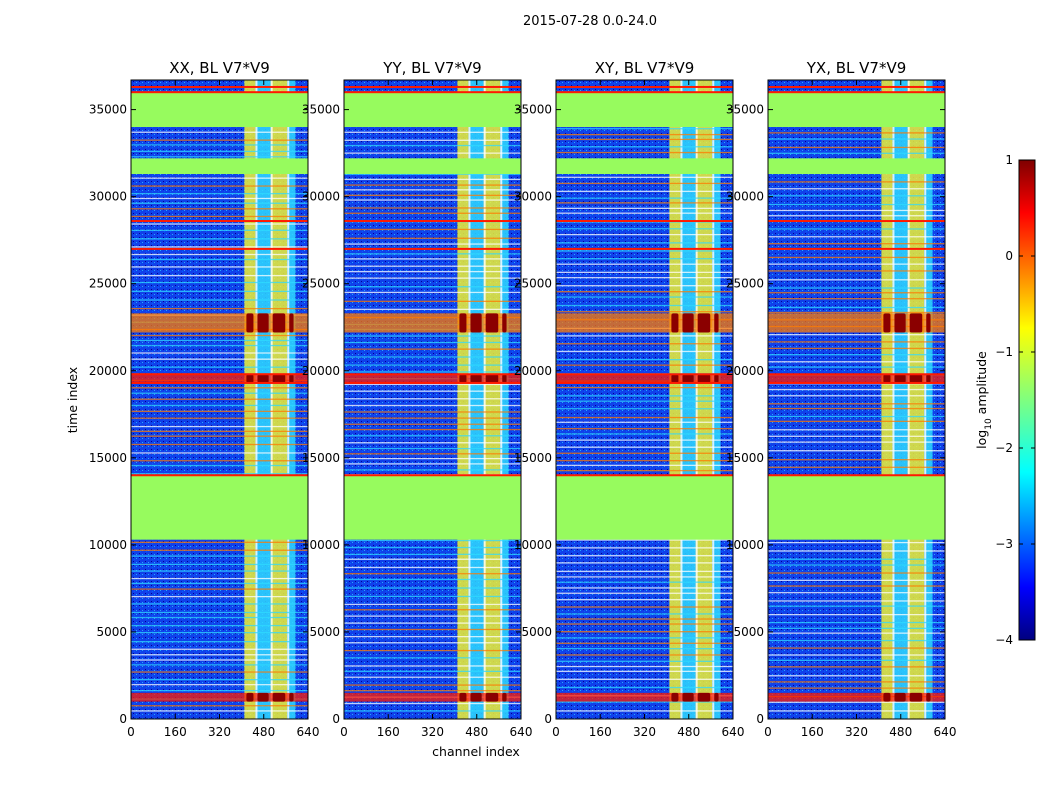 The width and height of the screenshot is (1050, 800). I want to click on y-tick-label: 25000, so click(321, 284).